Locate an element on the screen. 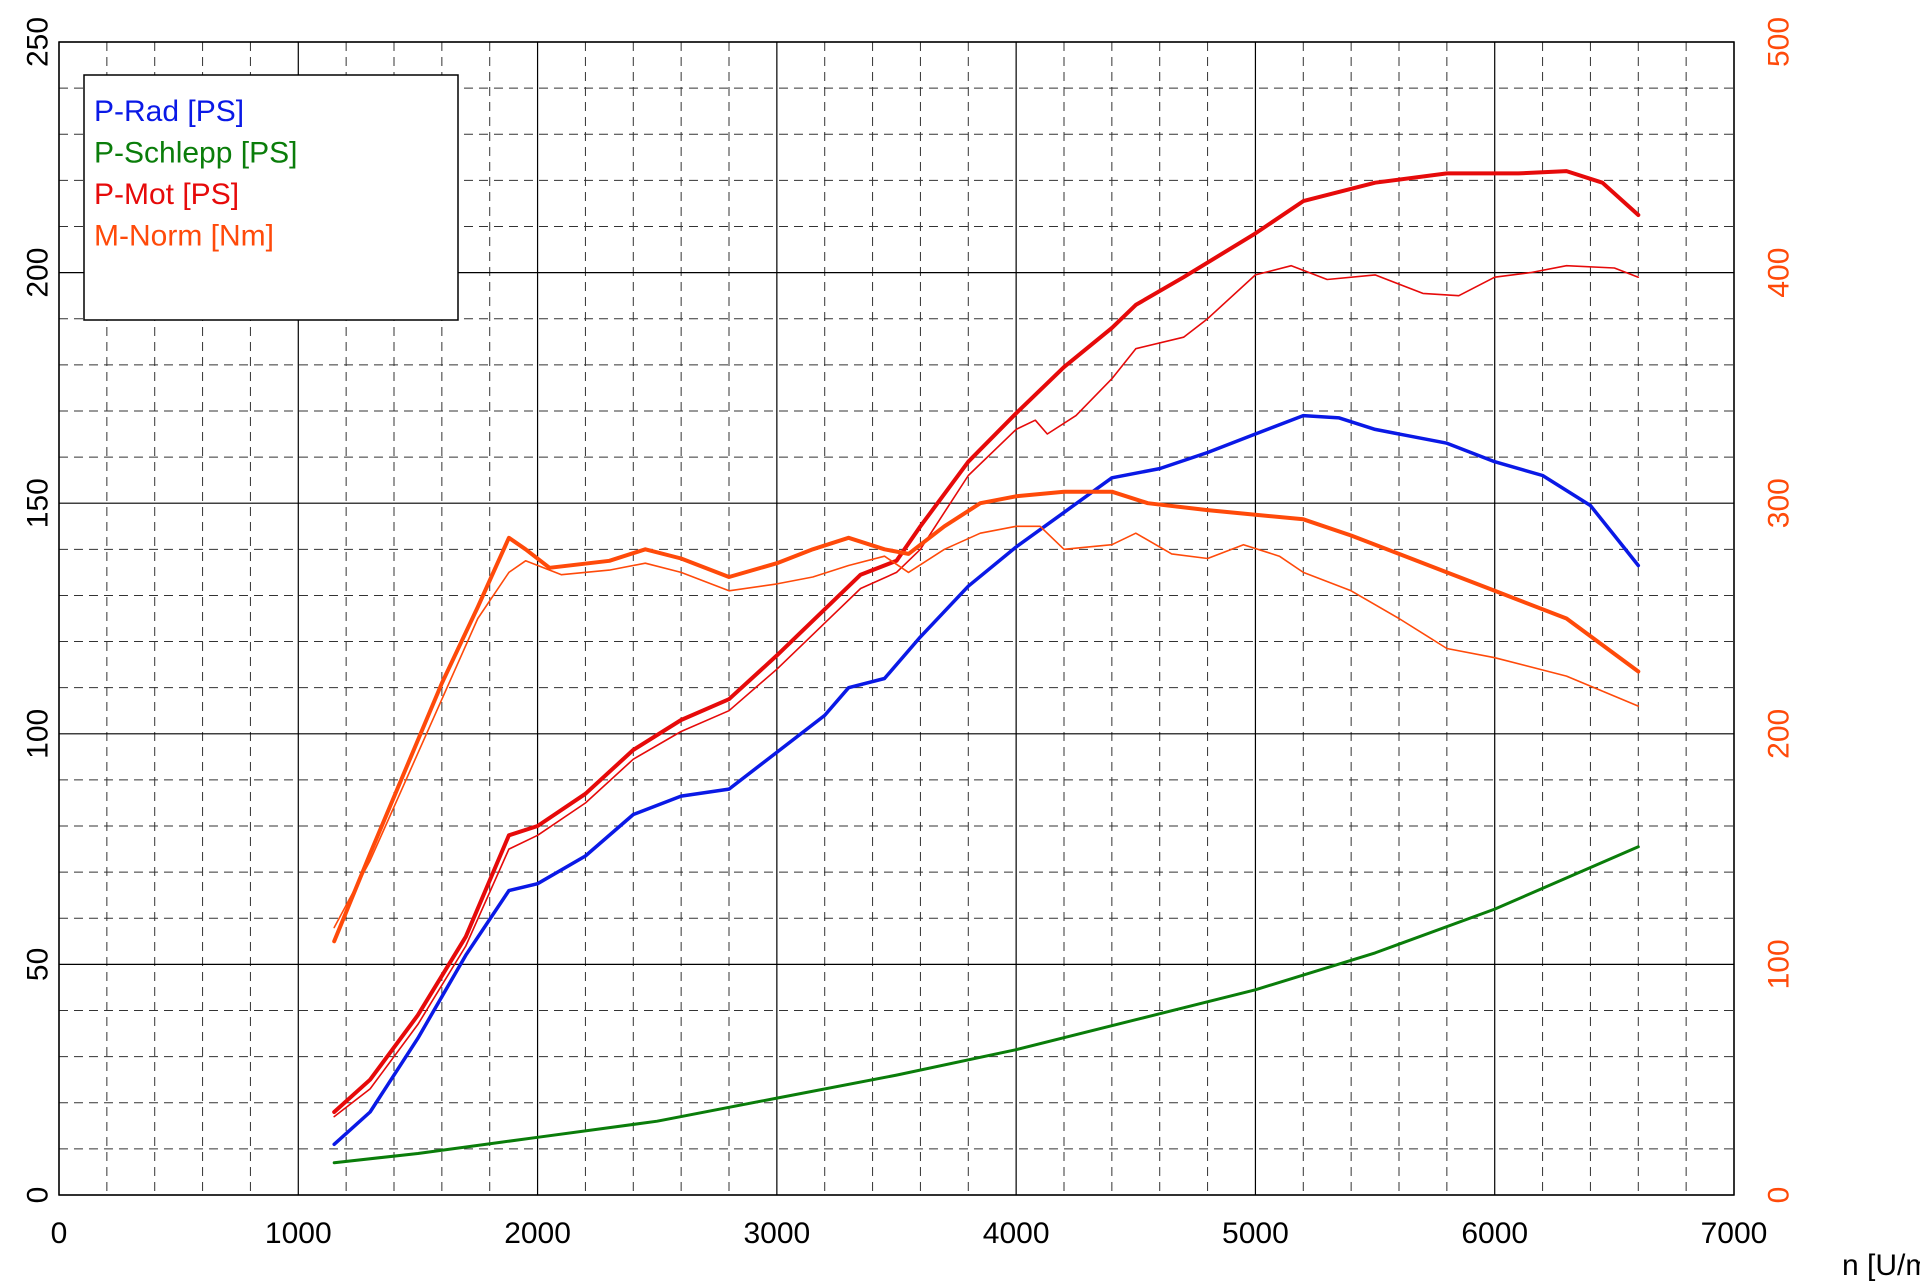 This screenshot has width=1920, height=1287. y-tick-label-right: 300 is located at coordinates (1779, 503).